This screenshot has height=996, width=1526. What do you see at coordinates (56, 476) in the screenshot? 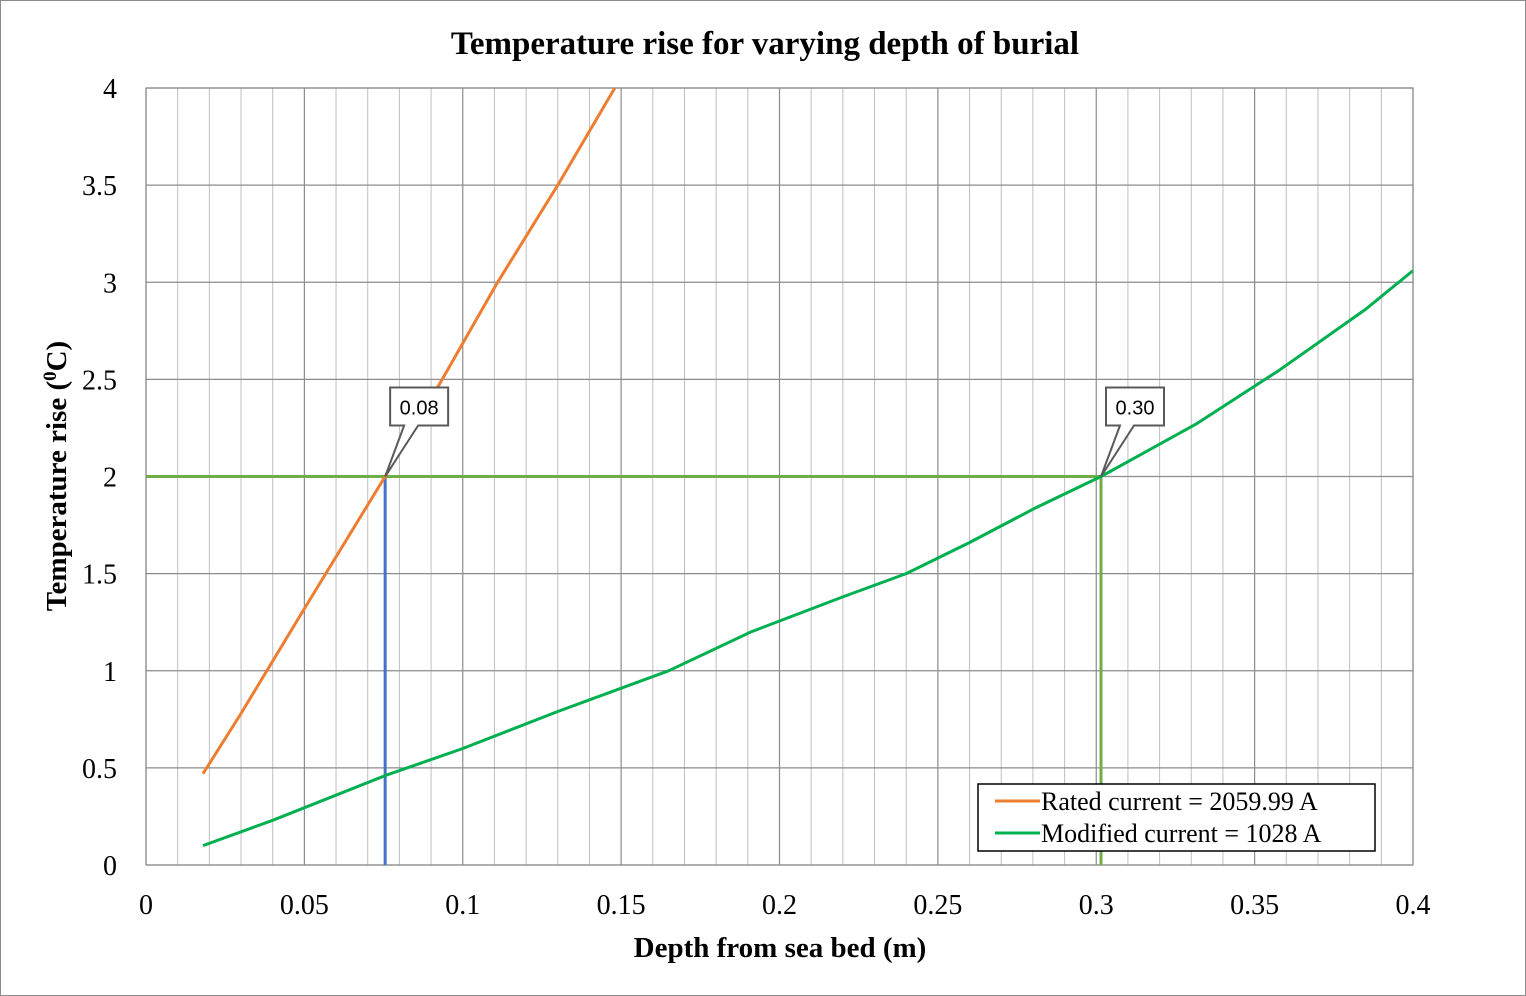
I see `y-axis-title: Temperature rise (0C)` at bounding box center [56, 476].